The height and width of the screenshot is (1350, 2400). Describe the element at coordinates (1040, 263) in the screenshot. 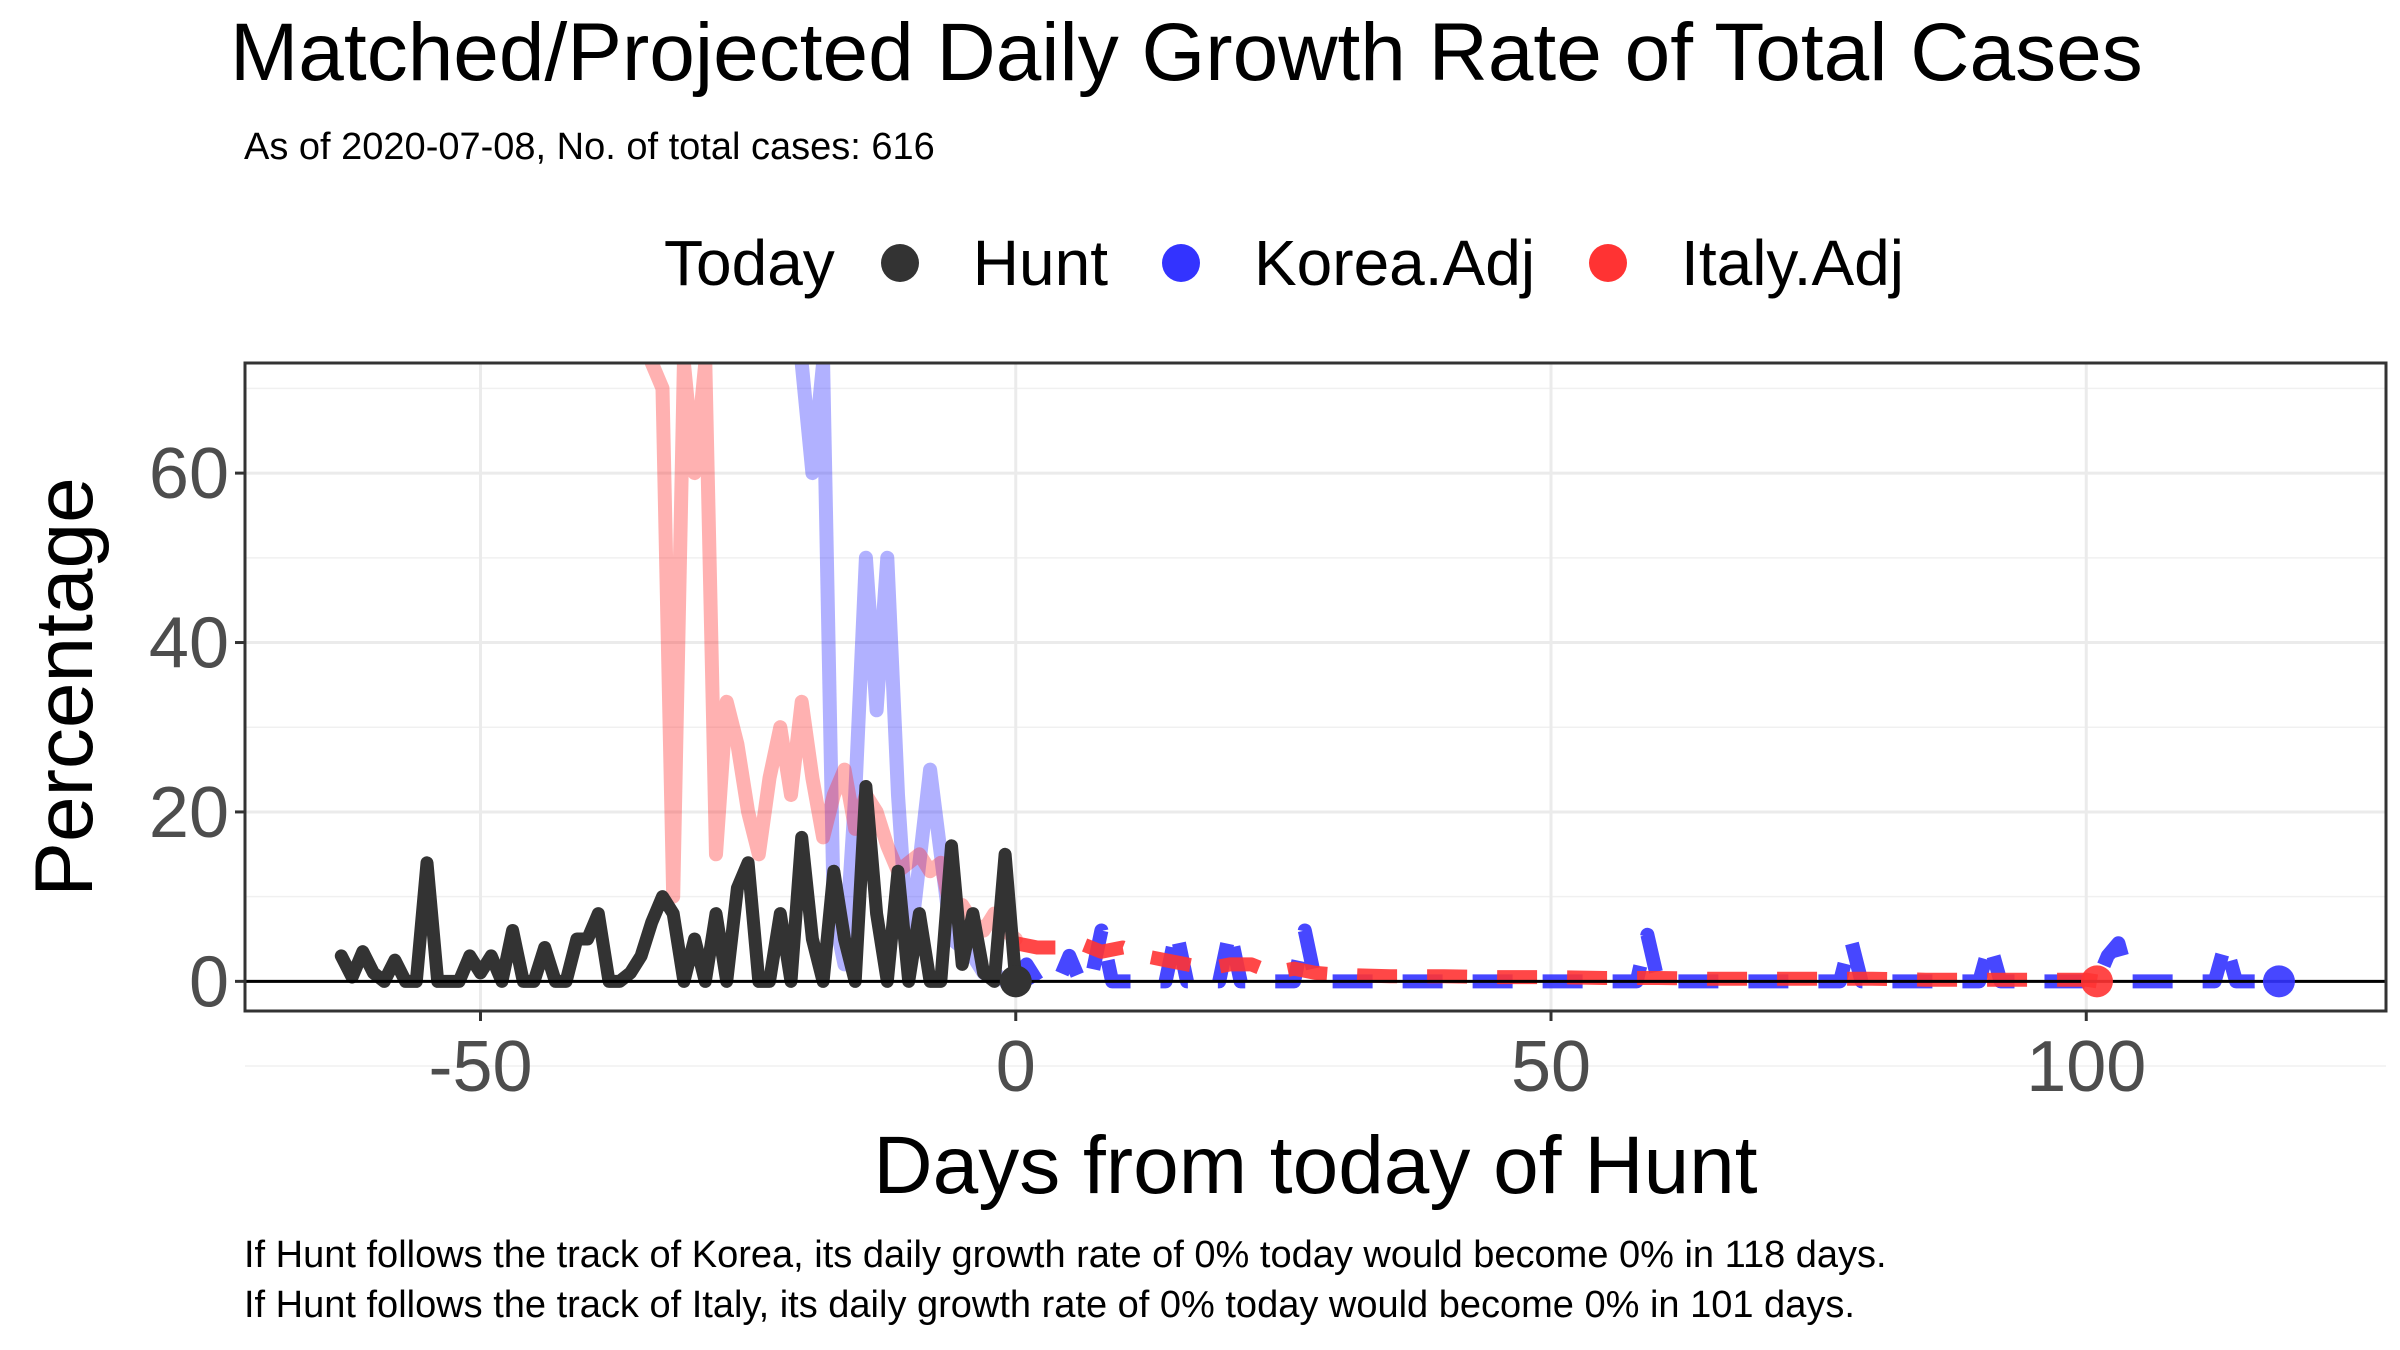

I see `legend-label-hunt: Hunt` at that location.